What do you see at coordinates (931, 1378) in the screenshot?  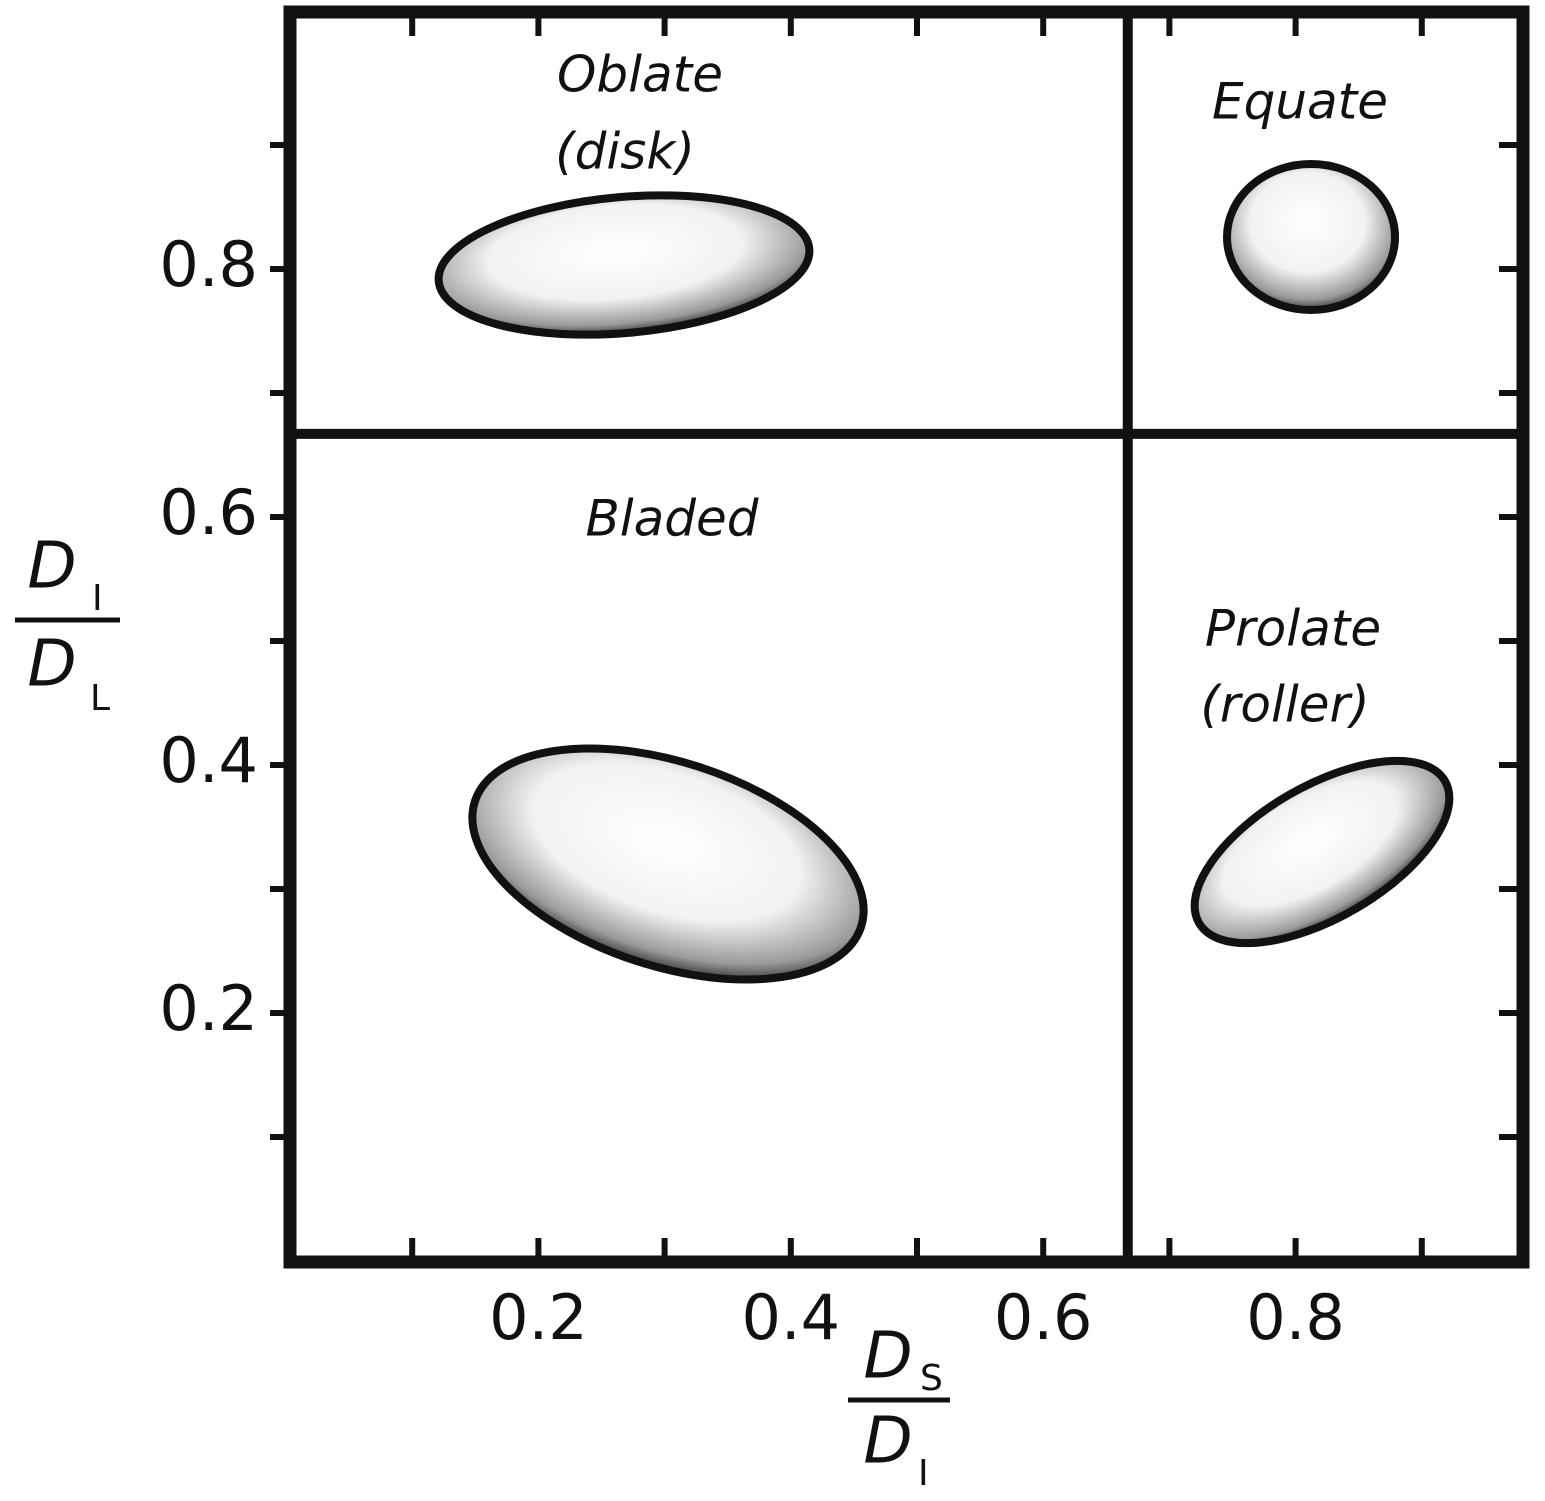 I see `x-label-num-sub: S` at bounding box center [931, 1378].